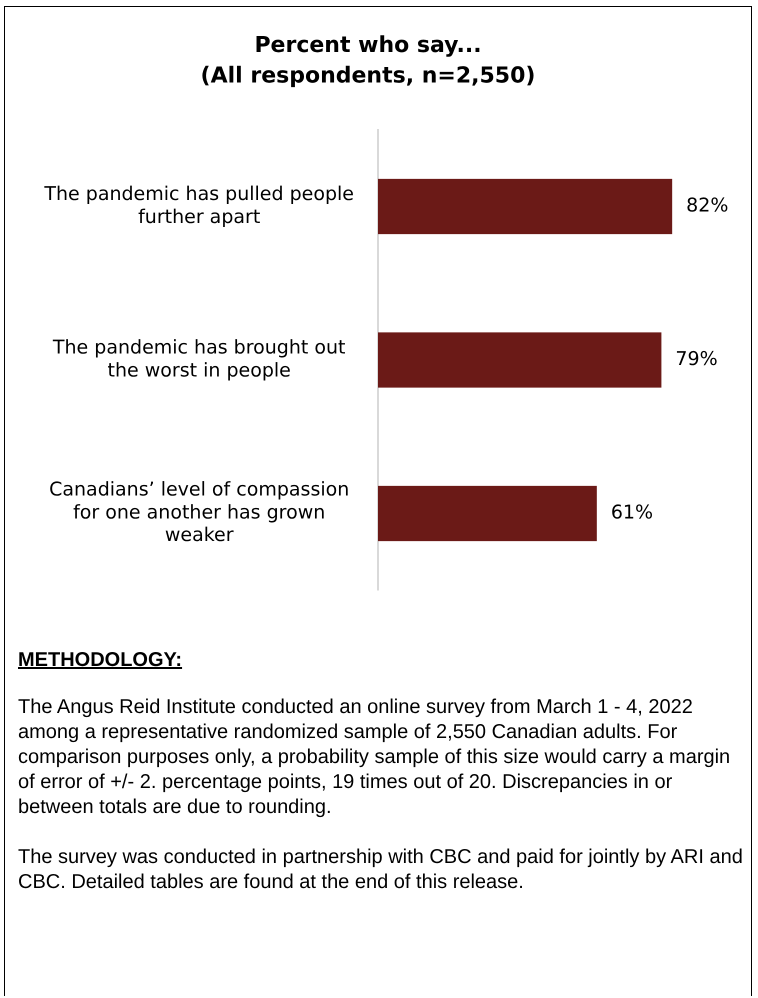 The height and width of the screenshot is (998, 758). I want to click on data-label: 82%, so click(707, 205).